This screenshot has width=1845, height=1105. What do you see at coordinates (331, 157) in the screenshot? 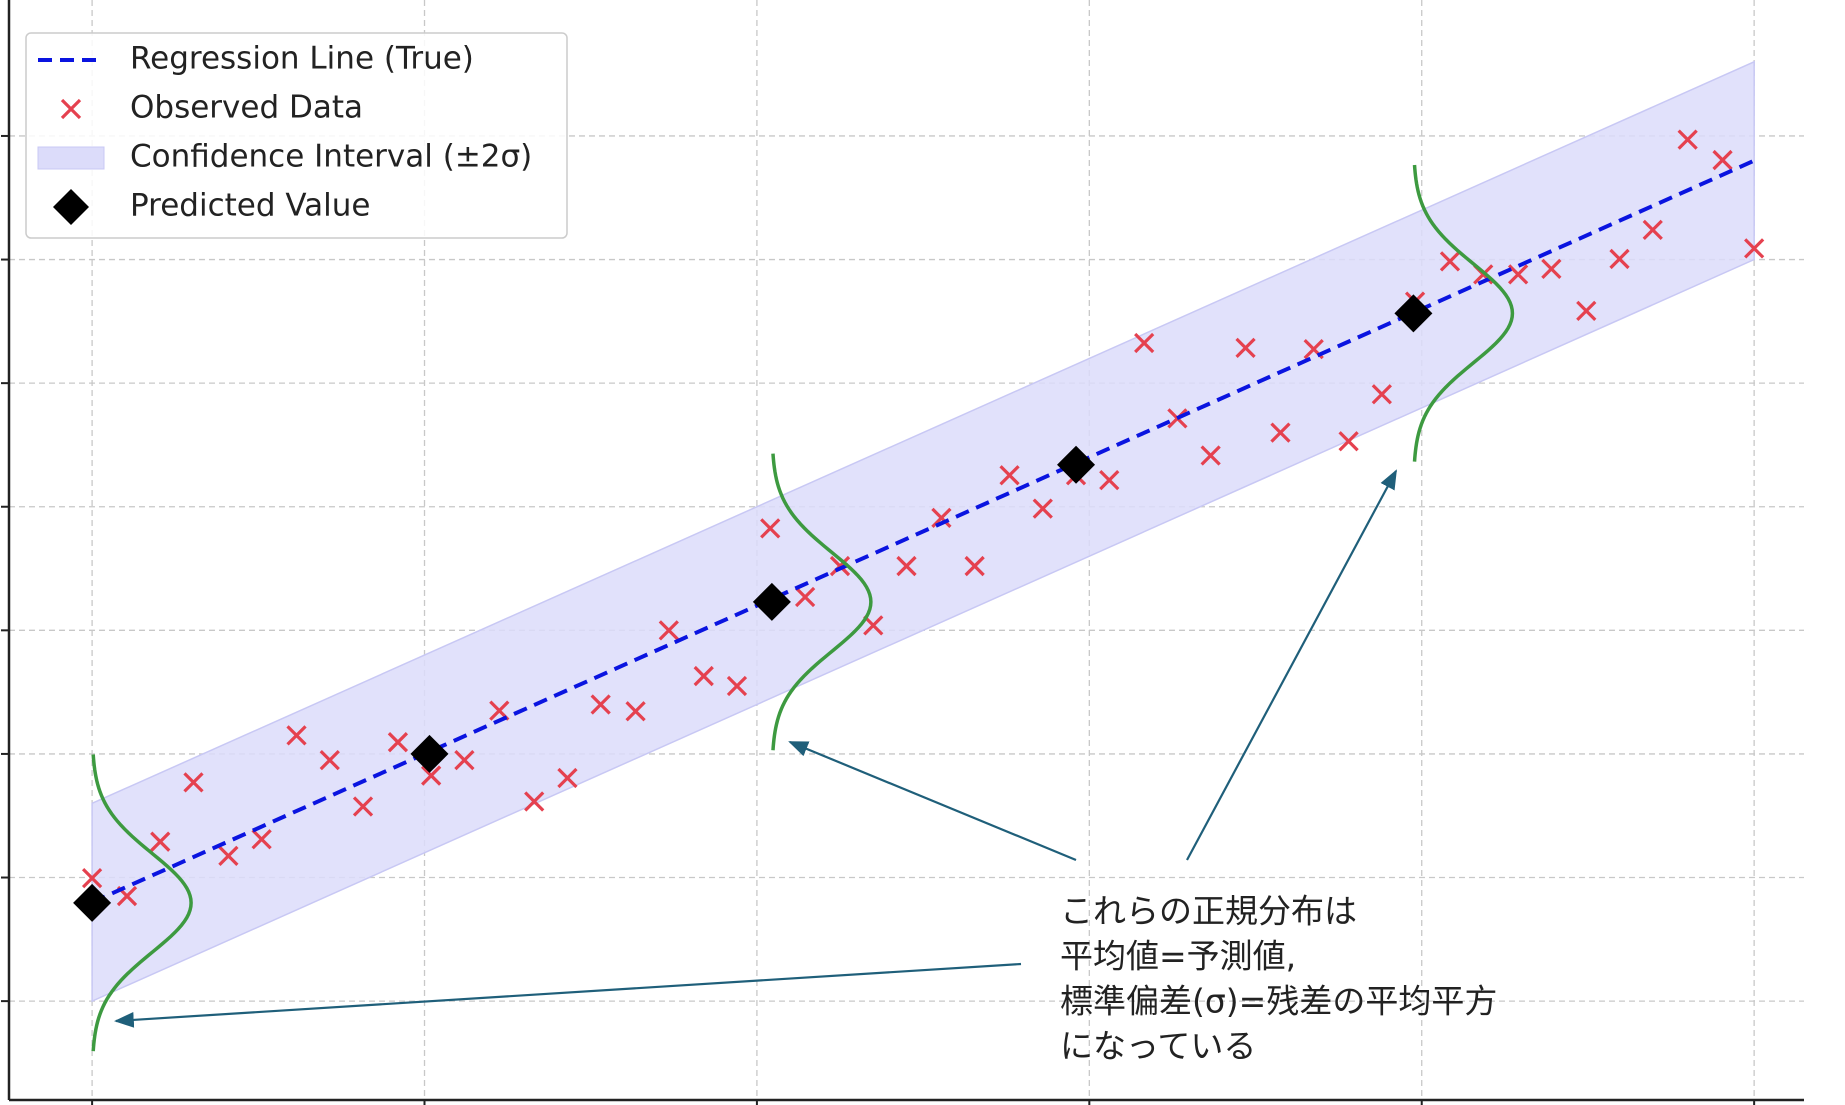
I see `legend-label: Confidence Interval (±2σ)` at bounding box center [331, 157].